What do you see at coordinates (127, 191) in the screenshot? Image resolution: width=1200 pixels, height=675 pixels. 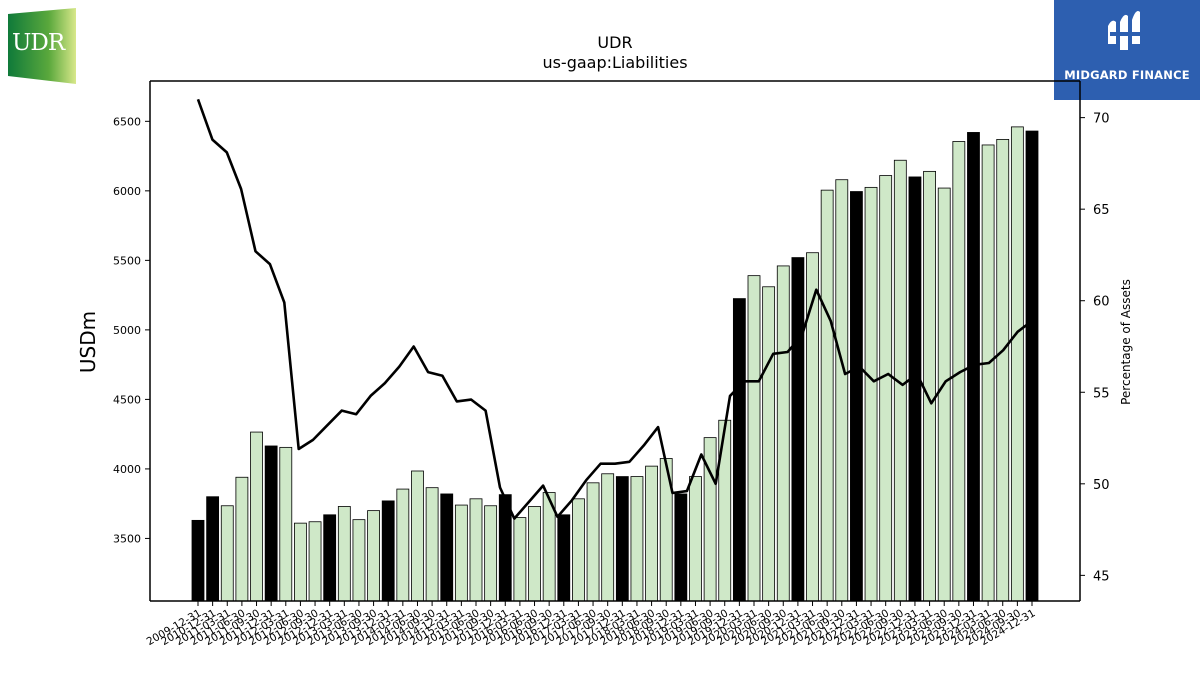 I see `y-tick-label: 6000` at bounding box center [127, 191].